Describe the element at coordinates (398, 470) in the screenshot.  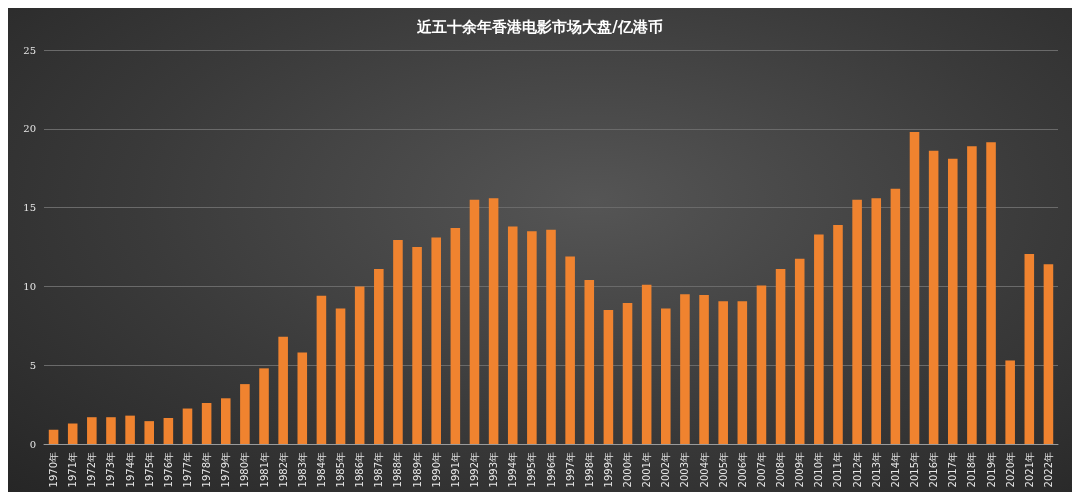
I see `x-tick-label: 1988年` at that location.